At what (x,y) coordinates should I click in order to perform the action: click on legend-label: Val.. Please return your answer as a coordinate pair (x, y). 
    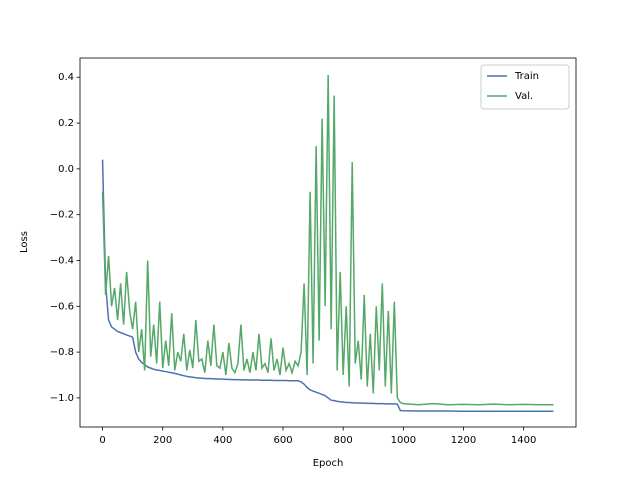
    Looking at the image, I should click on (524, 96).